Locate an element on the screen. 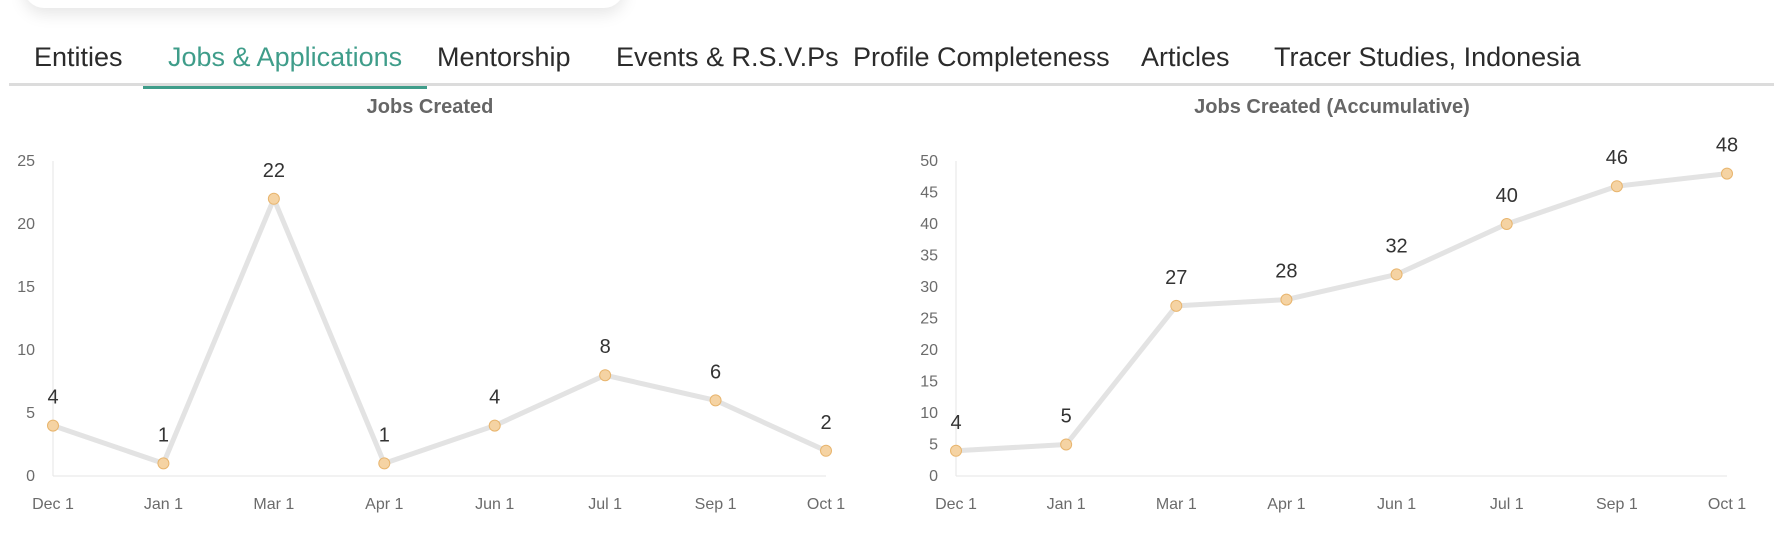 The image size is (1774, 544). data-label: 40 is located at coordinates (1507, 196).